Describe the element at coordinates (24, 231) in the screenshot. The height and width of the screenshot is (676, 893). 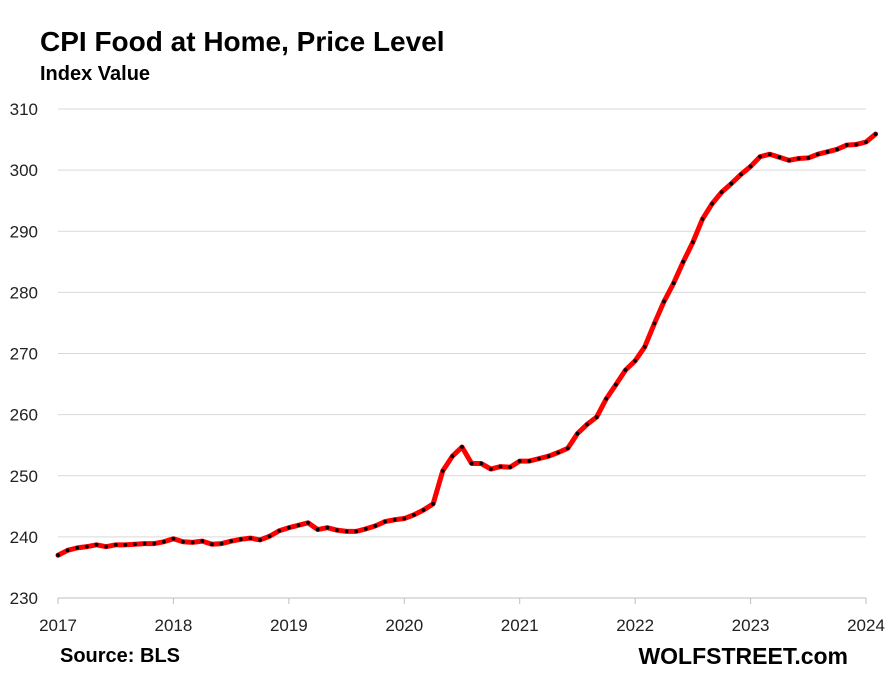
I see `y-tick-label: 290` at that location.